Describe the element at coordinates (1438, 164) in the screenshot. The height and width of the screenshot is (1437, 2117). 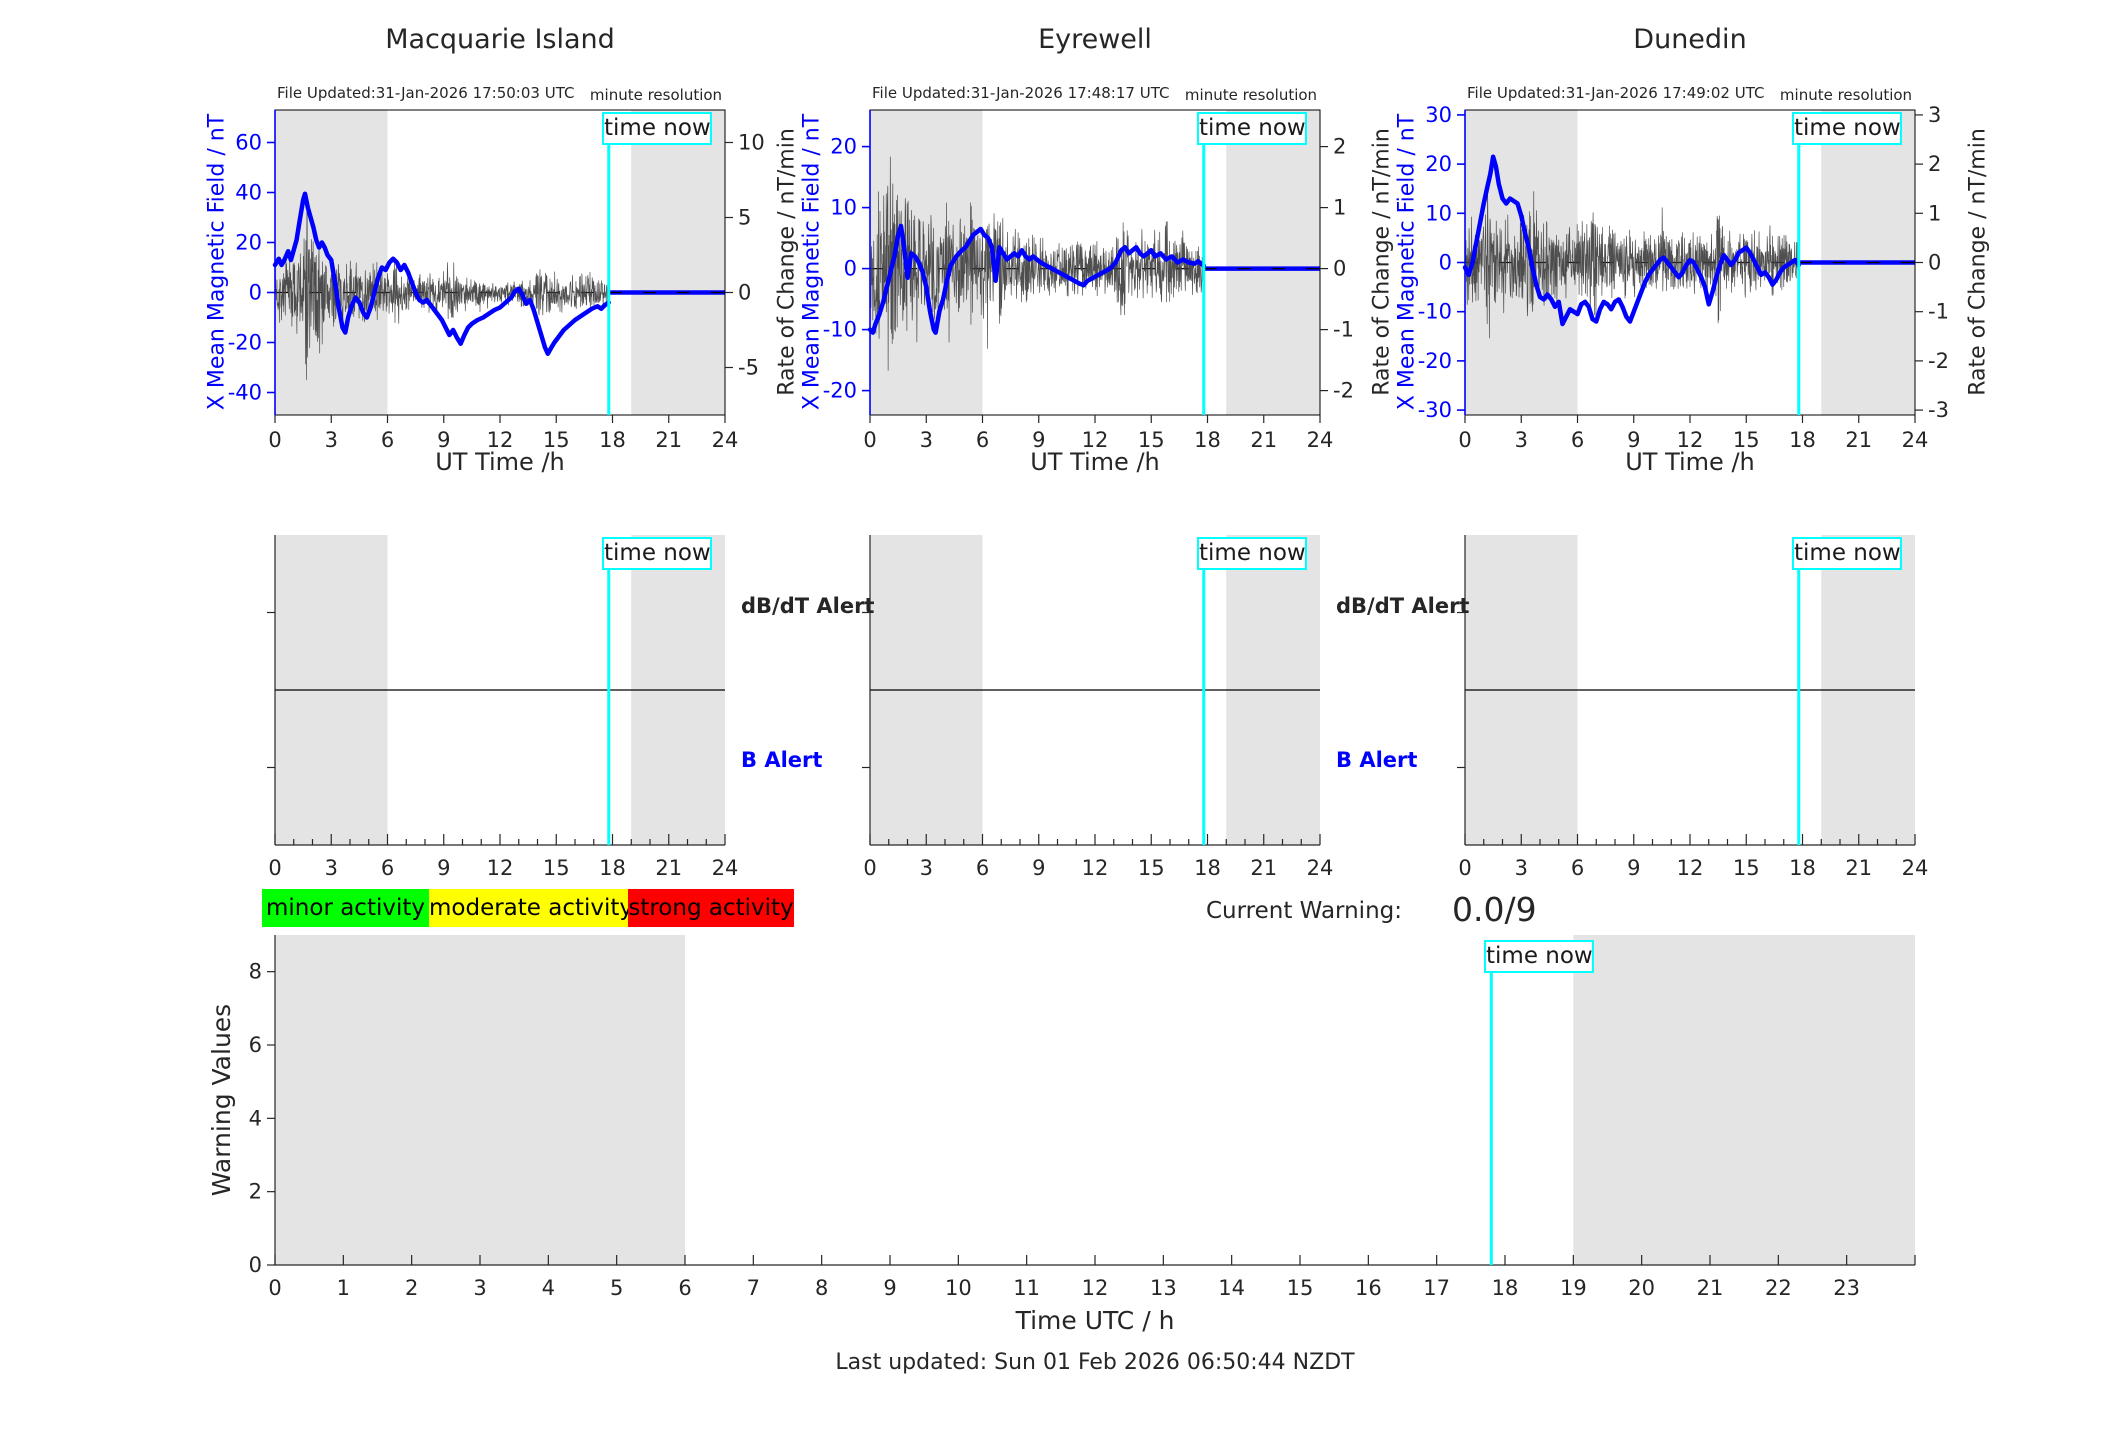
I see `svg-text: 20` at that location.